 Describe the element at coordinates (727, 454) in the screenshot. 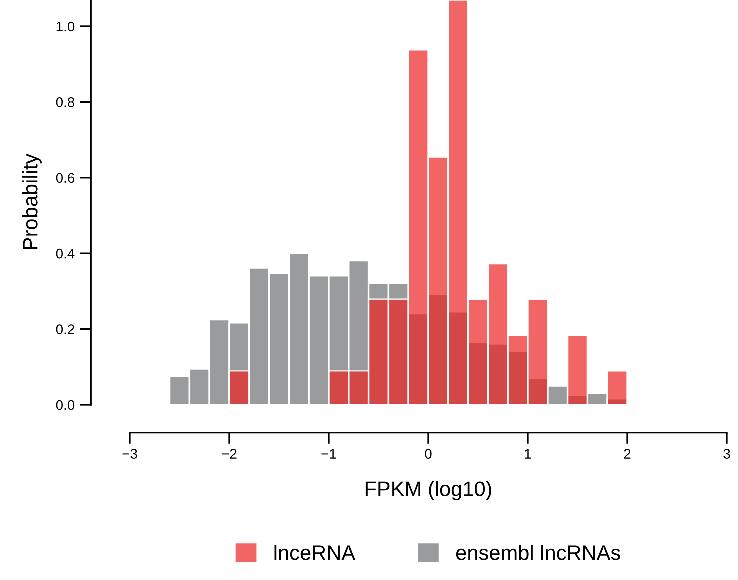

I see `x-tick-label: 3` at that location.